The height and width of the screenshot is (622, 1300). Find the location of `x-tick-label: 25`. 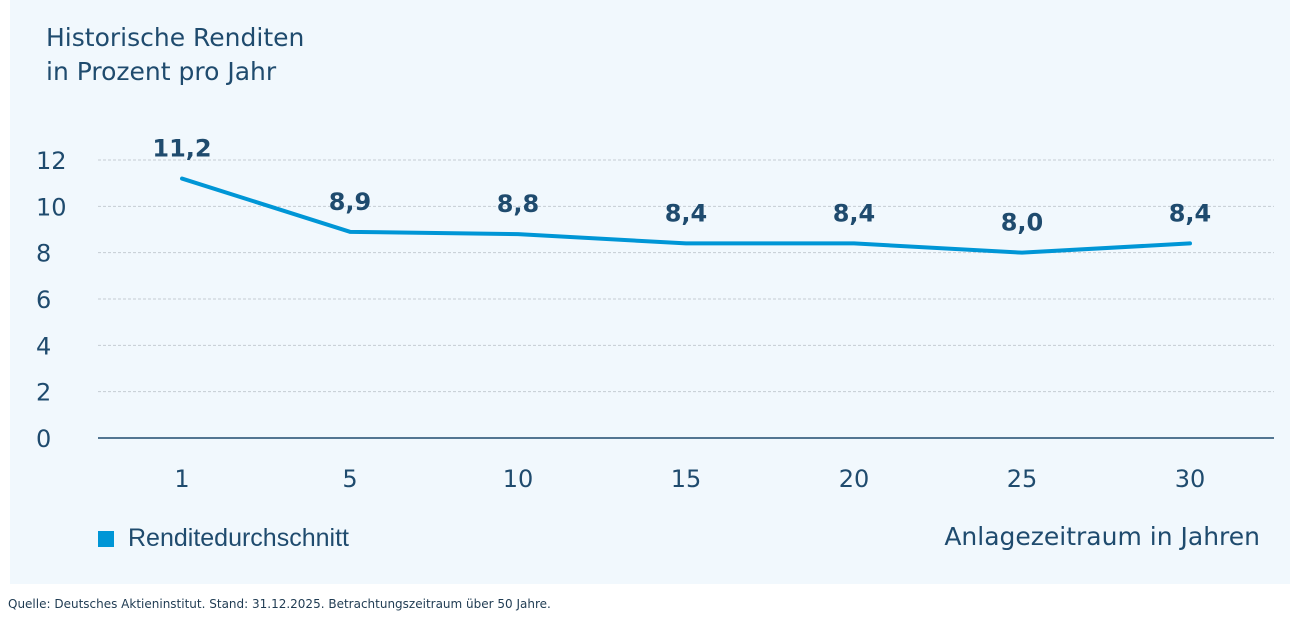

x-tick-label: 25 is located at coordinates (1022, 479).